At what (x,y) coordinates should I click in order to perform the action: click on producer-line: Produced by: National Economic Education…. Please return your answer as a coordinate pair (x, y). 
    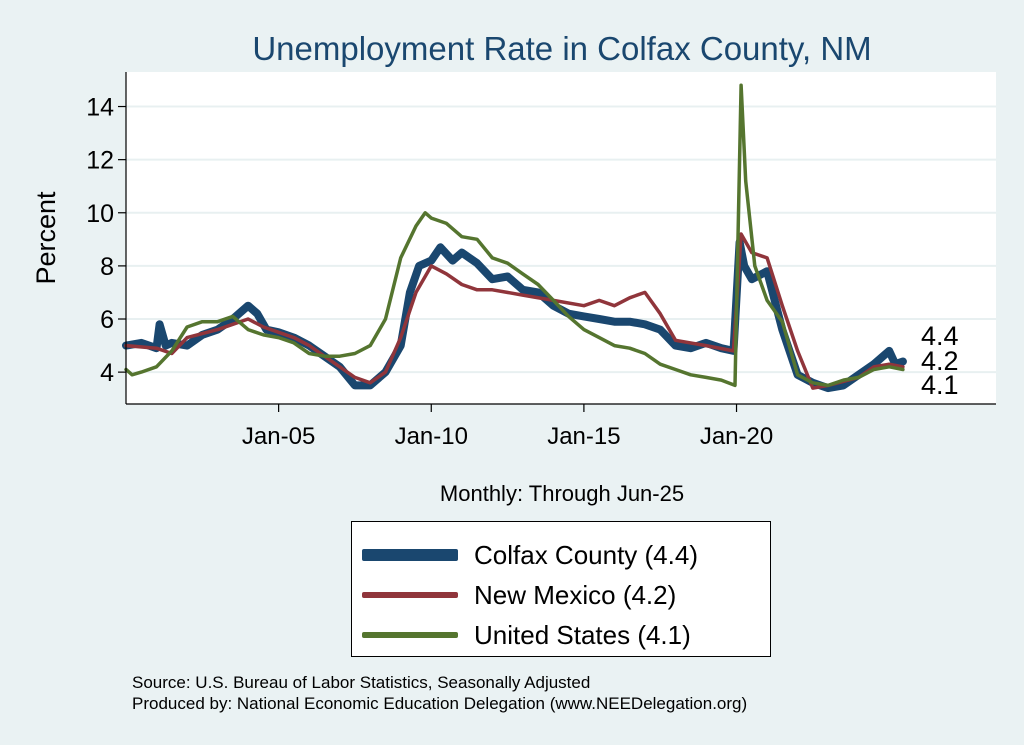
    Looking at the image, I should click on (440, 703).